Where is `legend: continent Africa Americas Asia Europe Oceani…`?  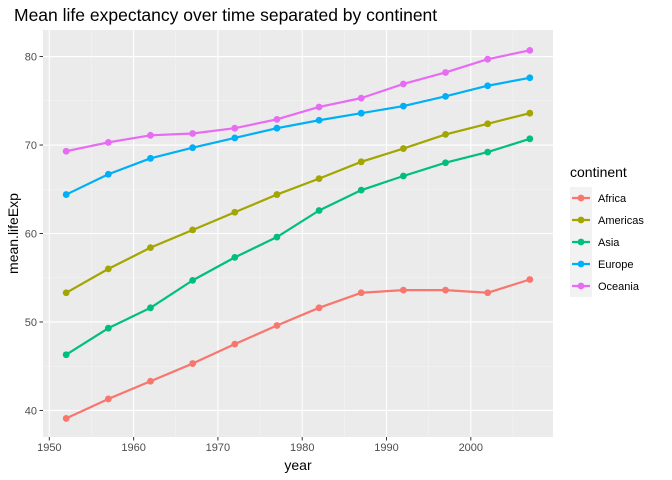 legend: continent Africa Americas Asia Europe Oceani… is located at coordinates (607, 230).